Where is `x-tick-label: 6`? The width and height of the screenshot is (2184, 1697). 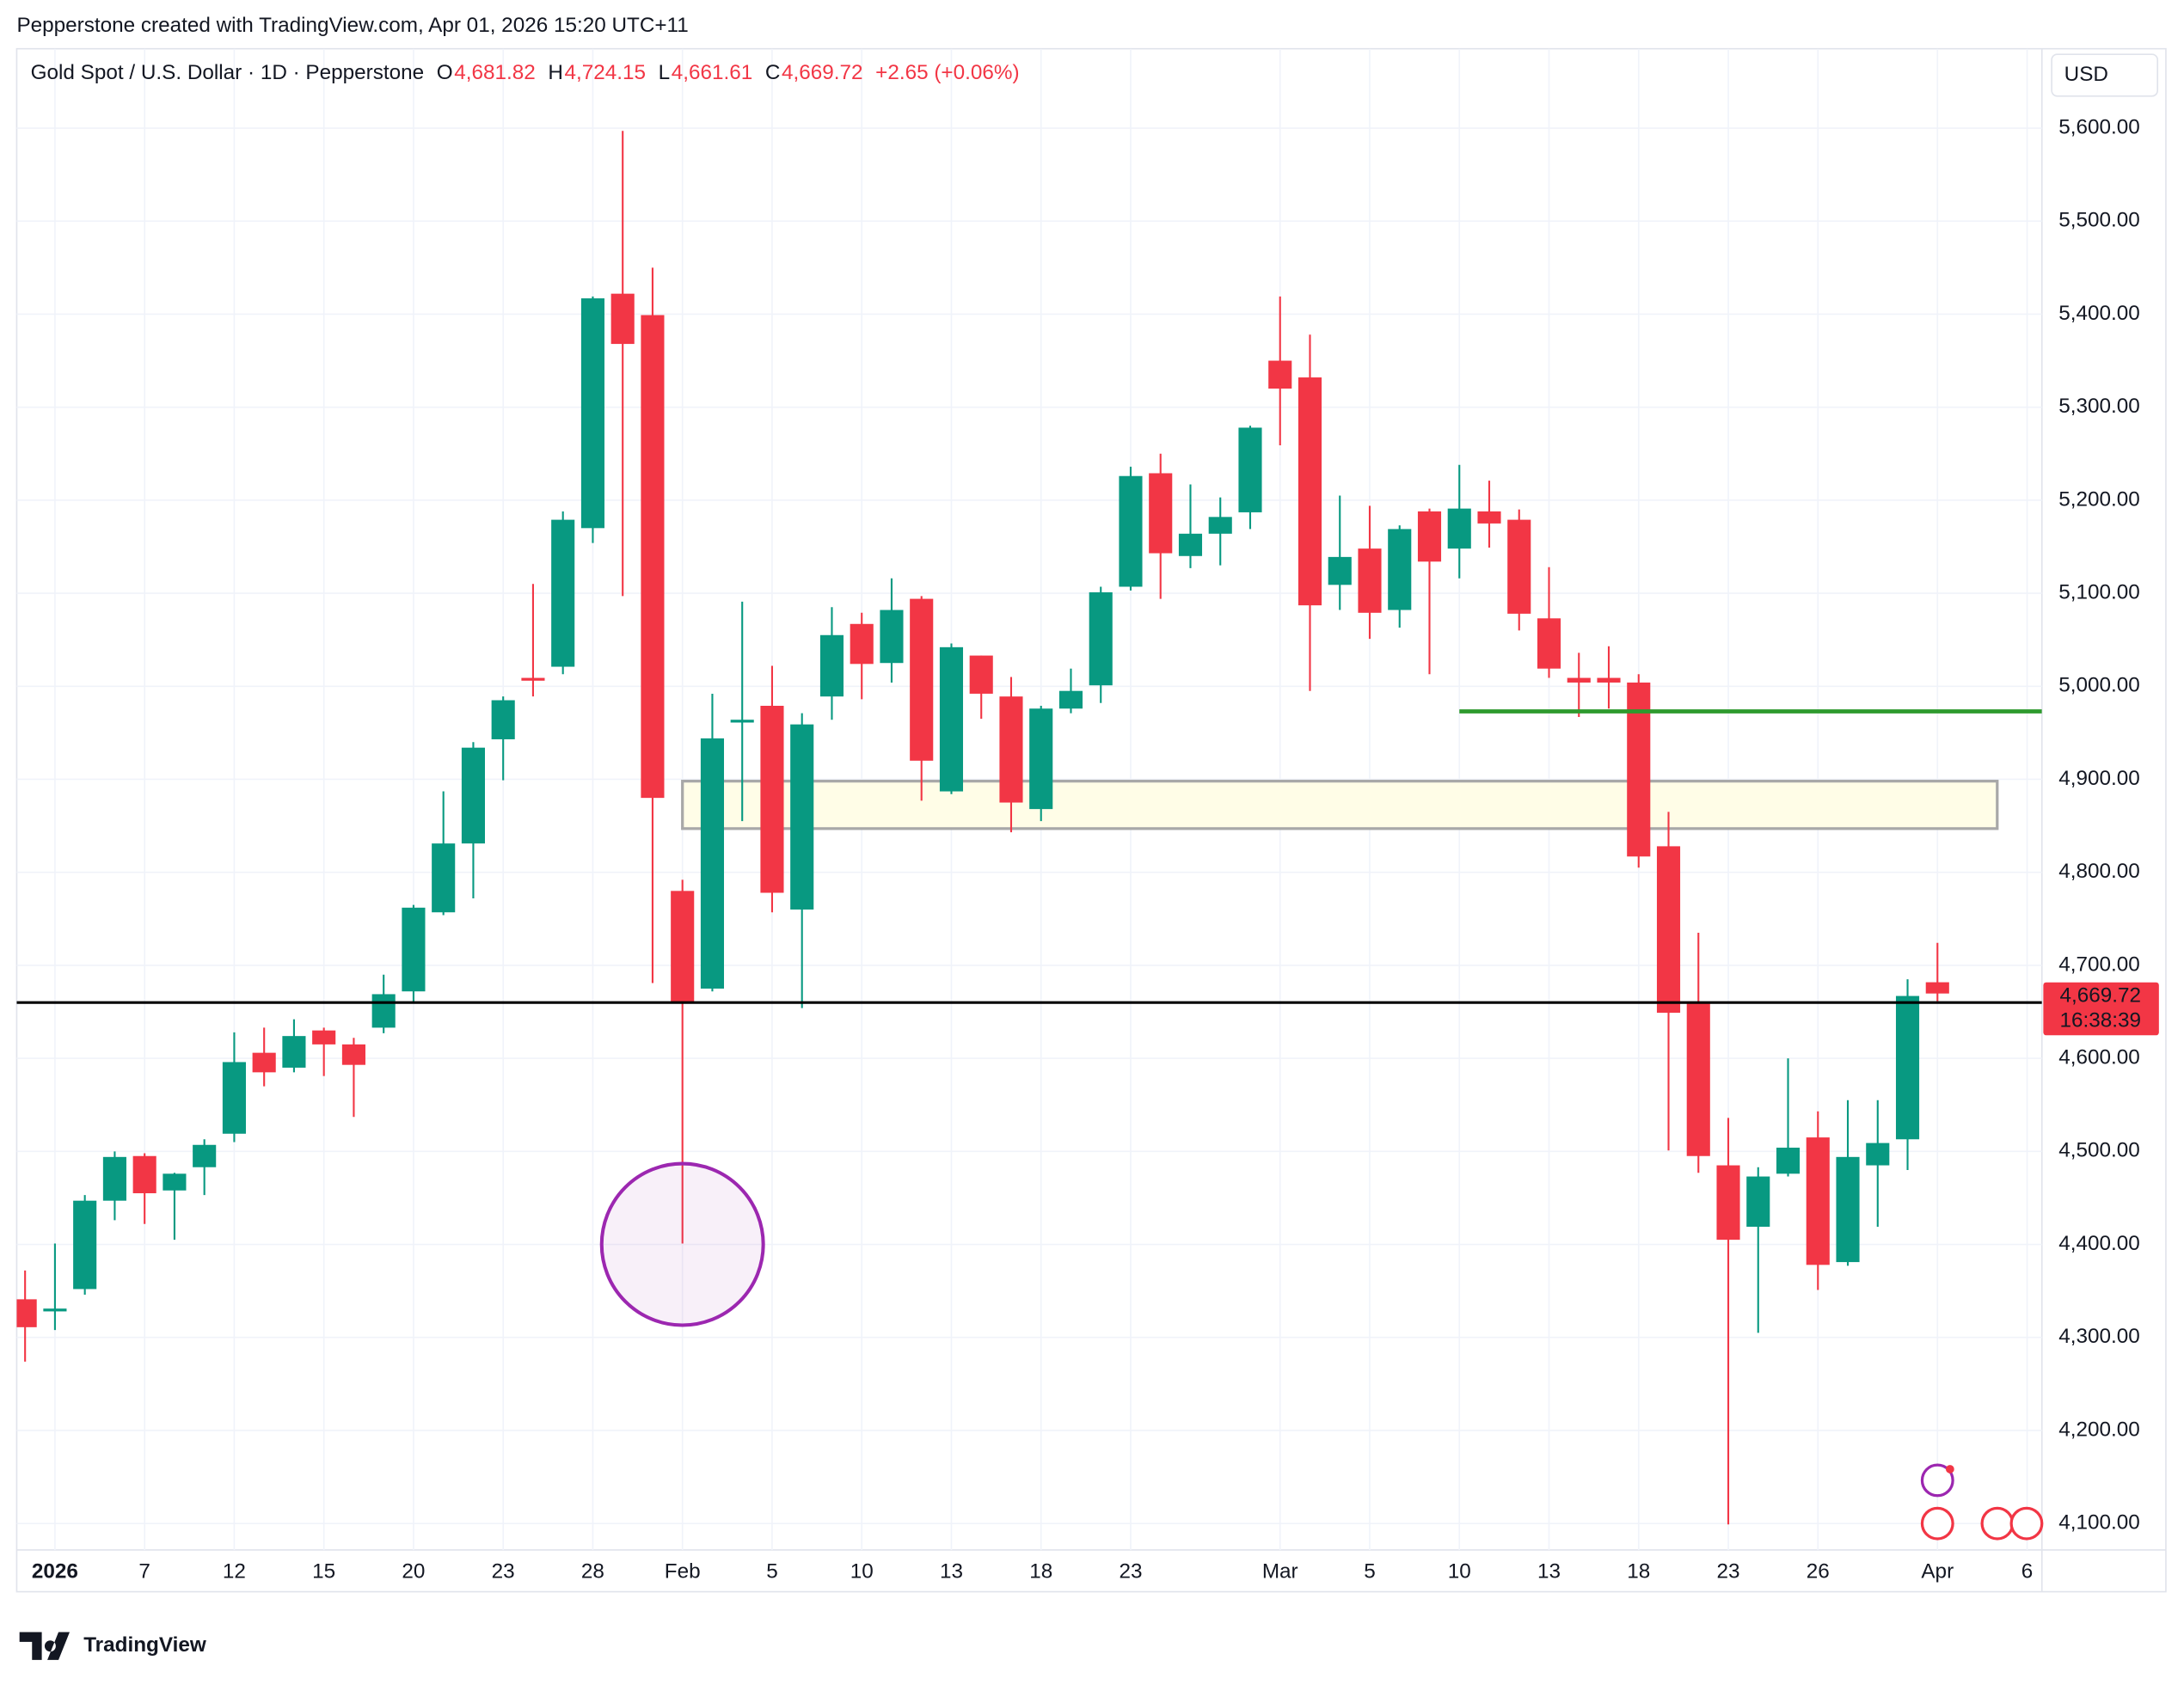 x-tick-label: 6 is located at coordinates (2027, 1571).